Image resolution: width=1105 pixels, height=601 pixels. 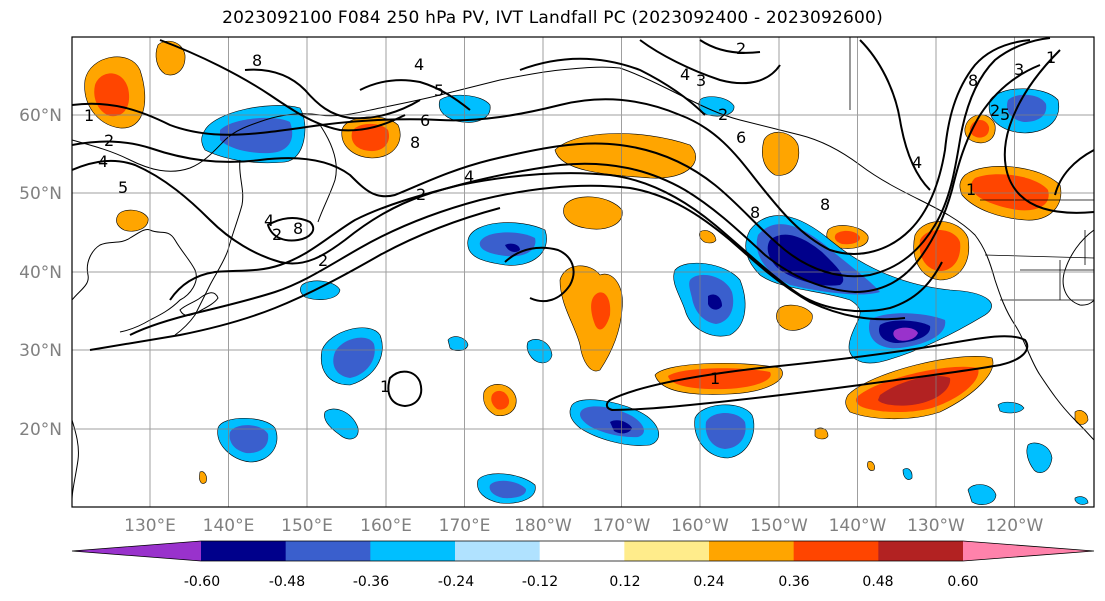 I want to click on lon-label-120w: 120°W, so click(x=1015, y=526).